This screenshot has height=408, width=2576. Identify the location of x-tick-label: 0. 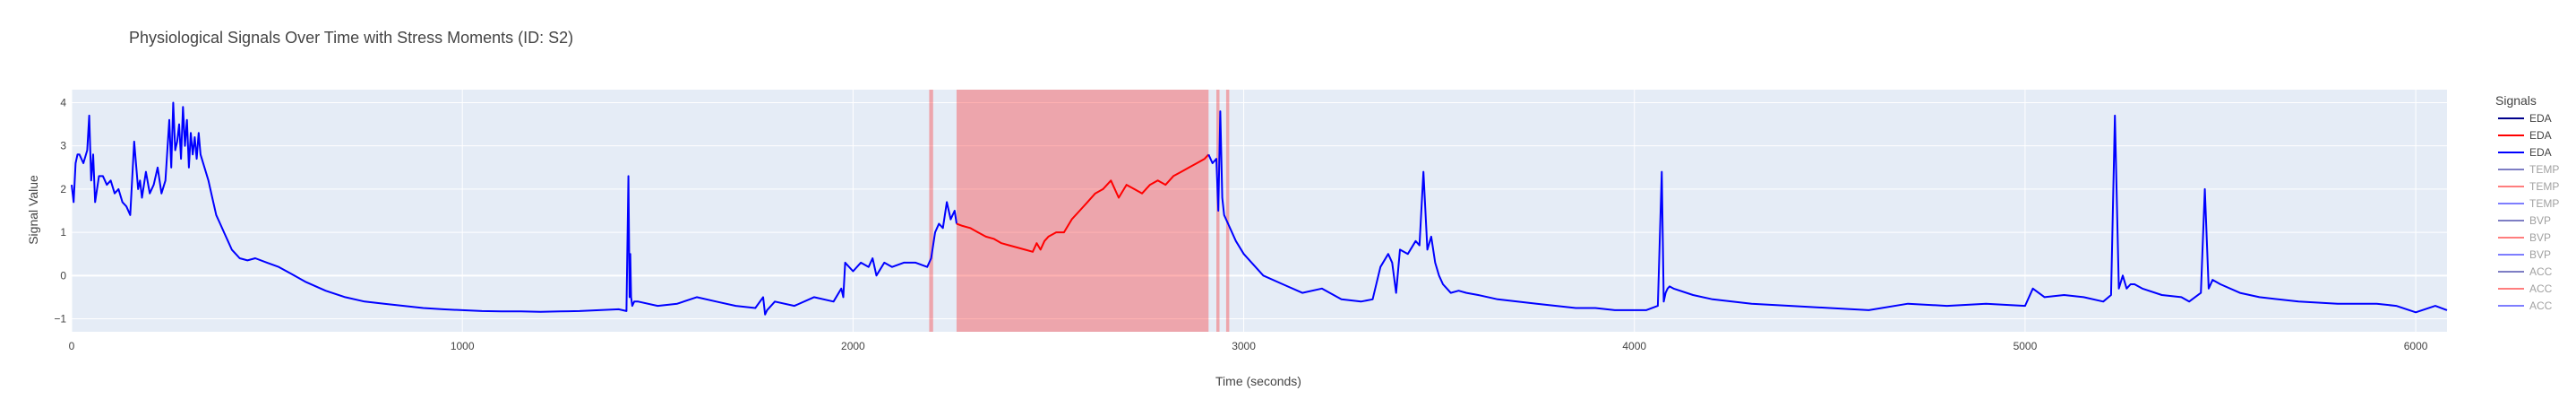
(72, 346).